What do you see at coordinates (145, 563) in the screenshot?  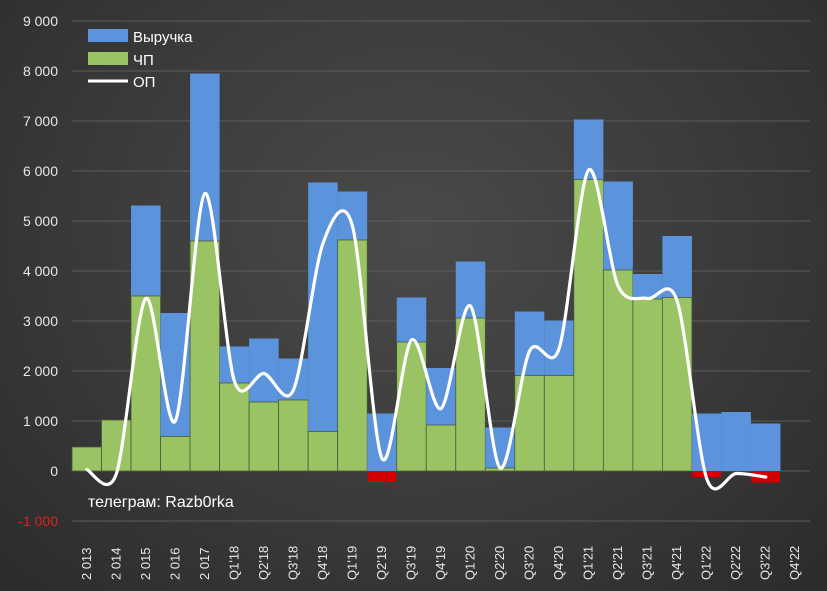 I see `x-tick-label: 2 015` at bounding box center [145, 563].